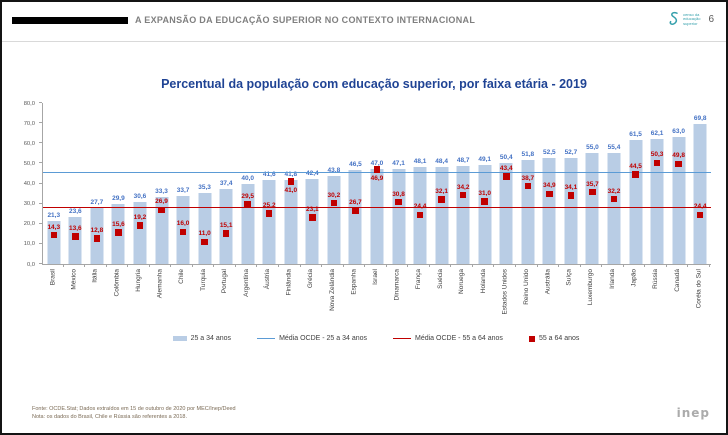  Describe the element at coordinates (420, 183) in the screenshot. I see `bar-slot: 48,1 24,4` at that location.